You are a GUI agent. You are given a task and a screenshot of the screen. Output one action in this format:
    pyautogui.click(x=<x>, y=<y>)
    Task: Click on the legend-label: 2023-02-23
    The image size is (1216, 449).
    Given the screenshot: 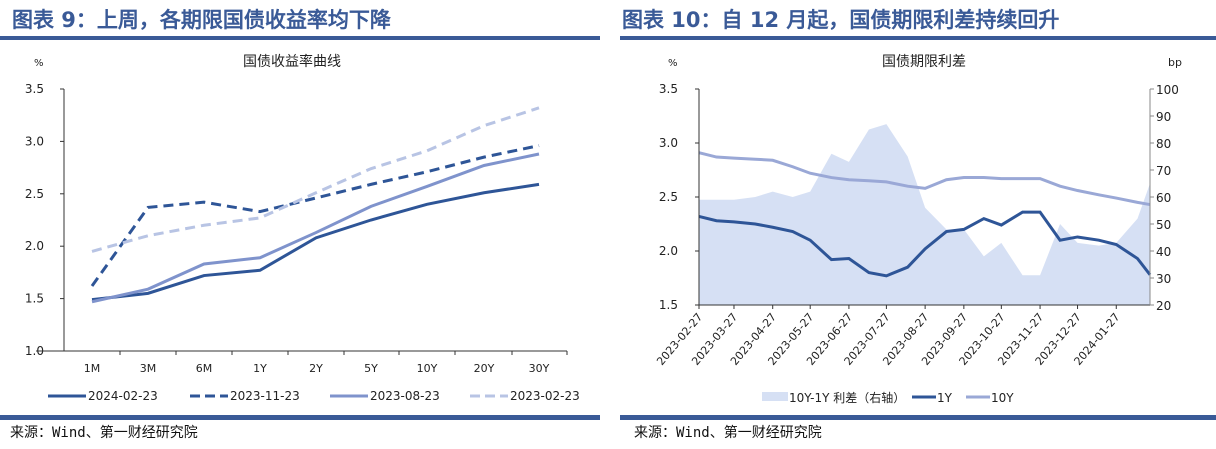 What is the action you would take?
    pyautogui.click(x=545, y=396)
    